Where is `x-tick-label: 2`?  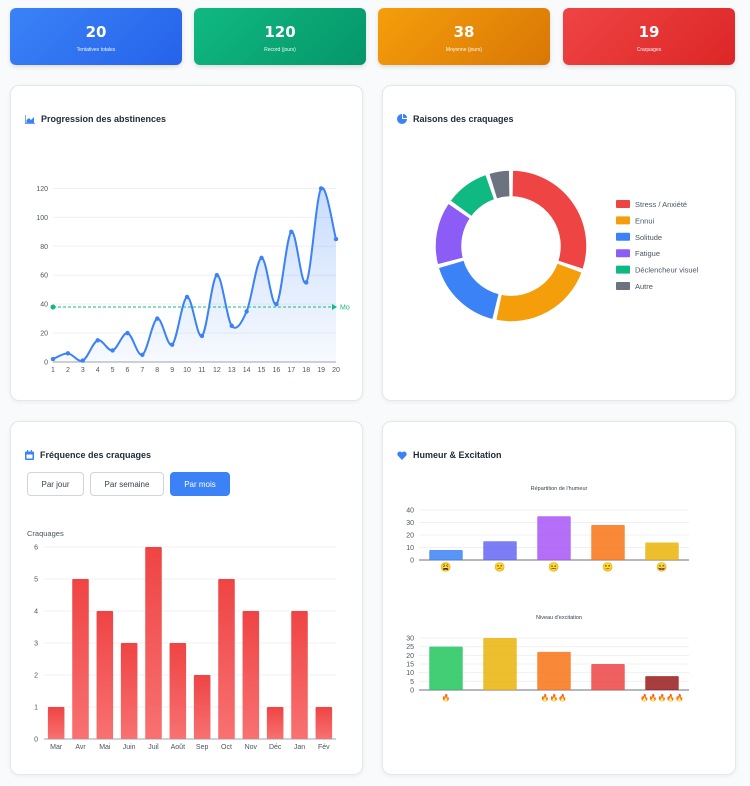 x-tick-label: 2 is located at coordinates (68, 370).